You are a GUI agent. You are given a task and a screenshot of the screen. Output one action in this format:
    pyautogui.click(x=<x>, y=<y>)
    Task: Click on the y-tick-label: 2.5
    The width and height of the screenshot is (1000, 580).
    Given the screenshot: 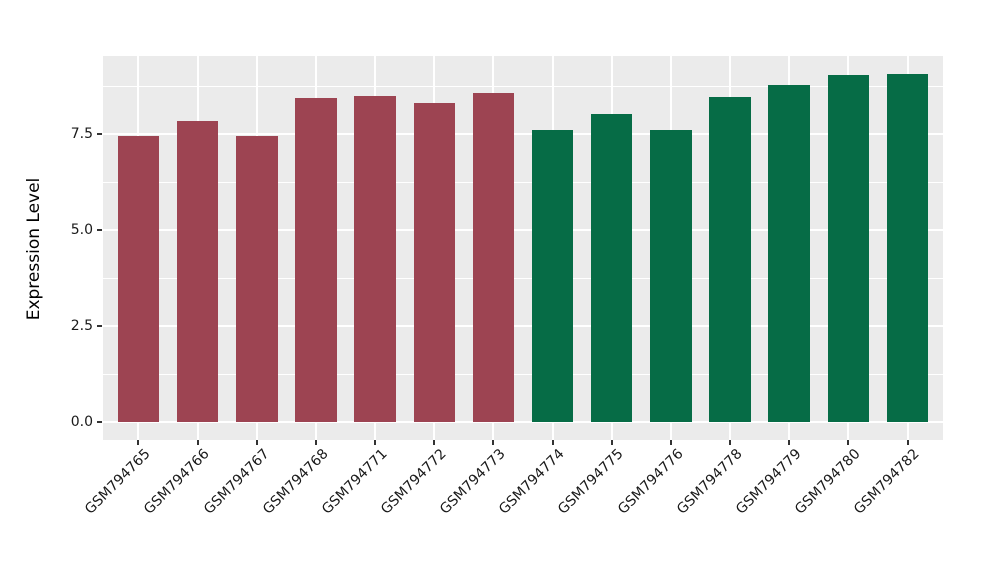 What is the action you would take?
    pyautogui.click(x=81, y=326)
    